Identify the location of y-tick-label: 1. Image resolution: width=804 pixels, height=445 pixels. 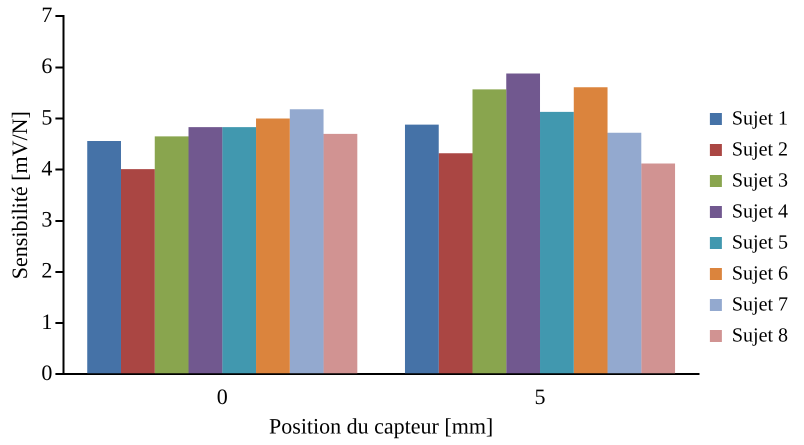
(46, 321).